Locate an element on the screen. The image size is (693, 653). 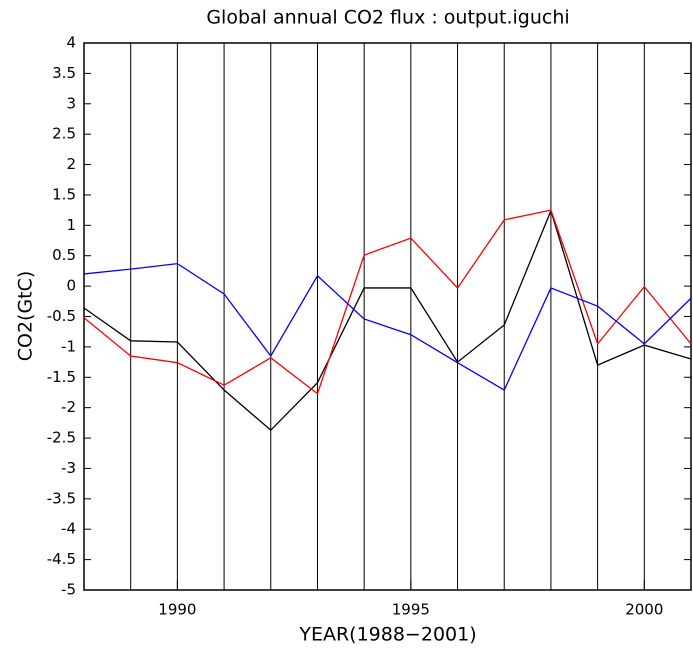
y-tick-label: 0.5 is located at coordinates (64, 255).